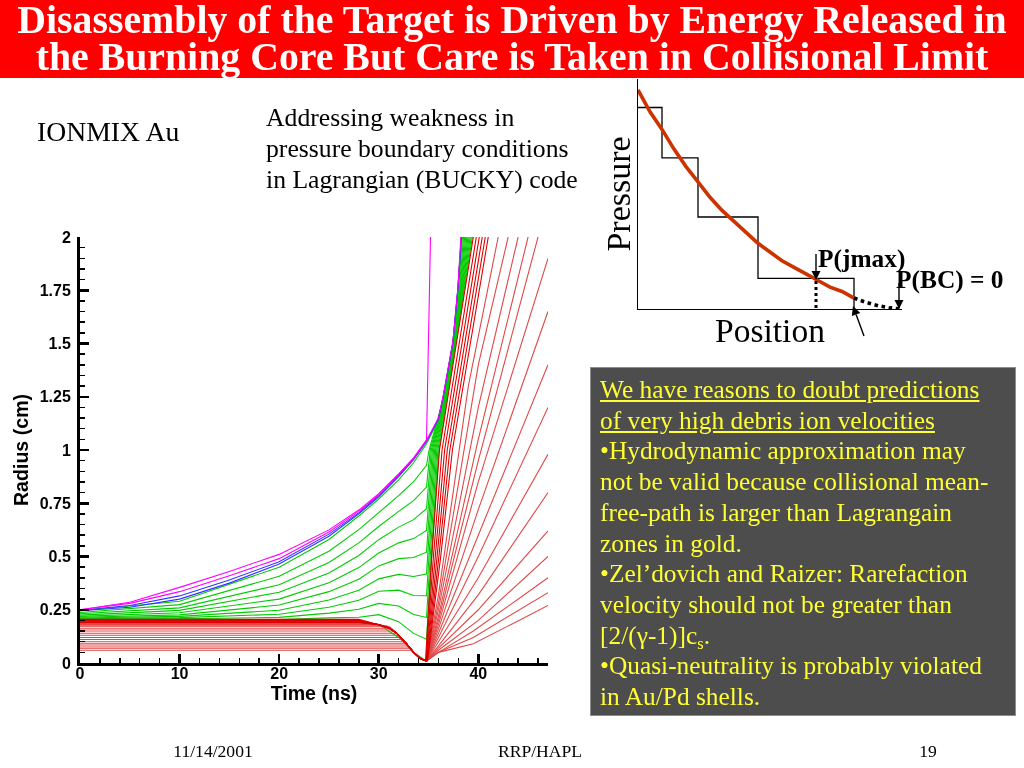 Image resolution: width=1024 pixels, height=768 pixels. I want to click on x-tick-label: 10, so click(179, 674).